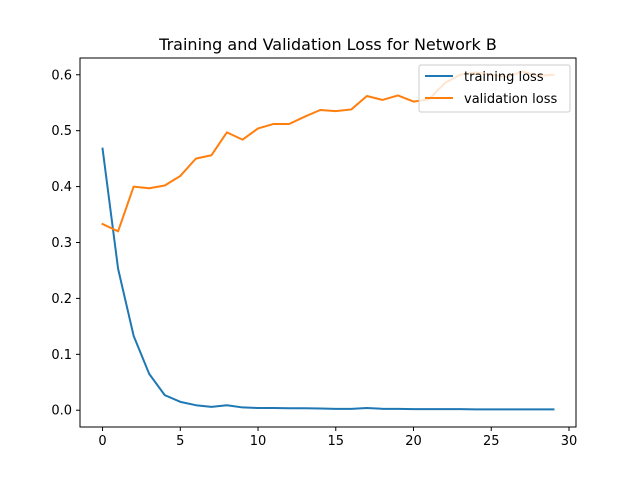 The width and height of the screenshot is (640, 480). What do you see at coordinates (61, 187) in the screenshot?
I see `y-tick-label: 0.4` at bounding box center [61, 187].